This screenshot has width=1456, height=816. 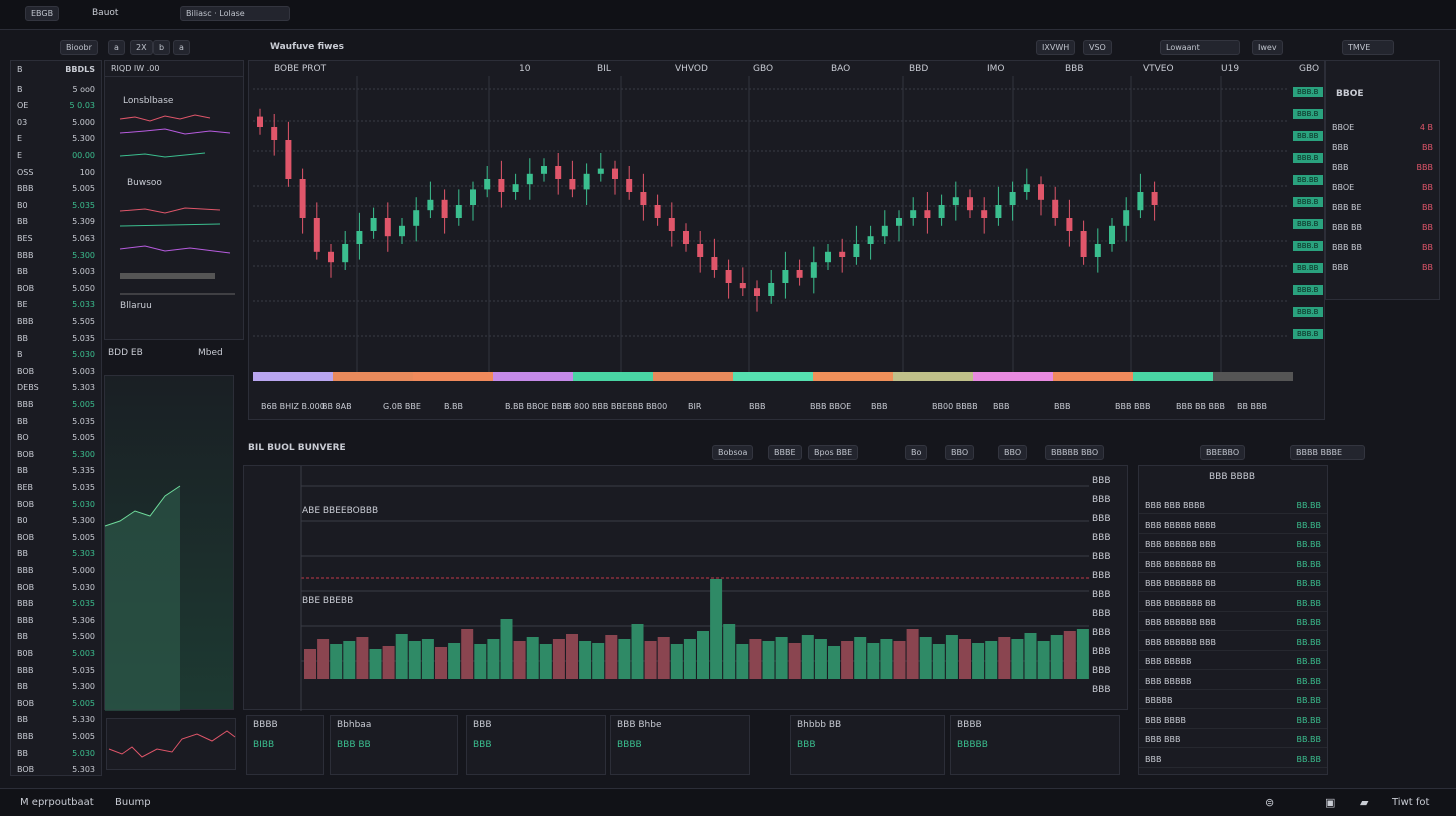 I want to click on app-menu-button: EBGB, so click(x=42, y=13).